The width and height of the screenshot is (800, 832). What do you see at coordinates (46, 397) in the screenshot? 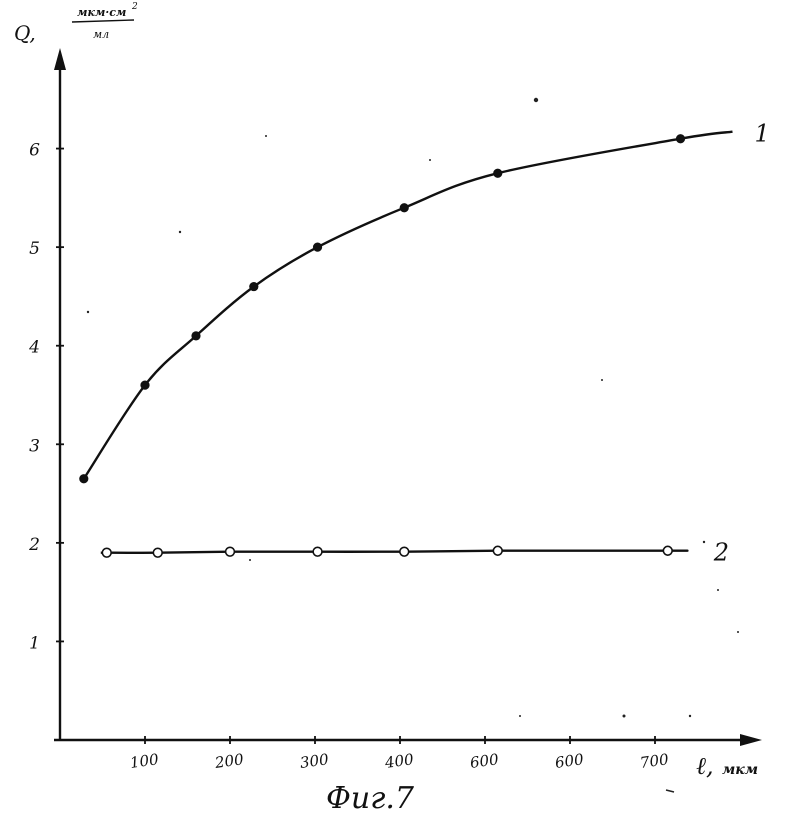
I see `y-ticks-group: 1 2 3 4 5 6` at bounding box center [46, 397].